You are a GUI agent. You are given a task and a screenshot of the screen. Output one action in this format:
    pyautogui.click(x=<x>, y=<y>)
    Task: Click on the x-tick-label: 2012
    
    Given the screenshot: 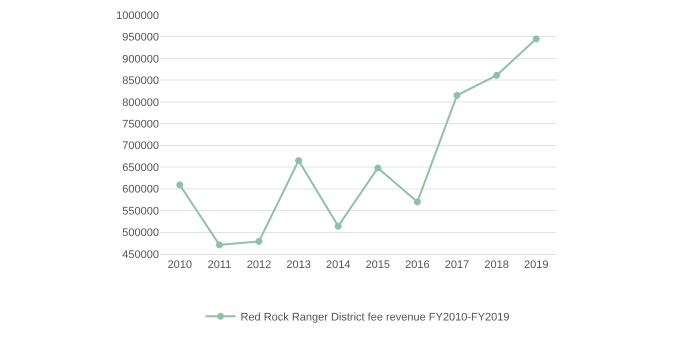 What is the action you would take?
    pyautogui.click(x=259, y=265)
    